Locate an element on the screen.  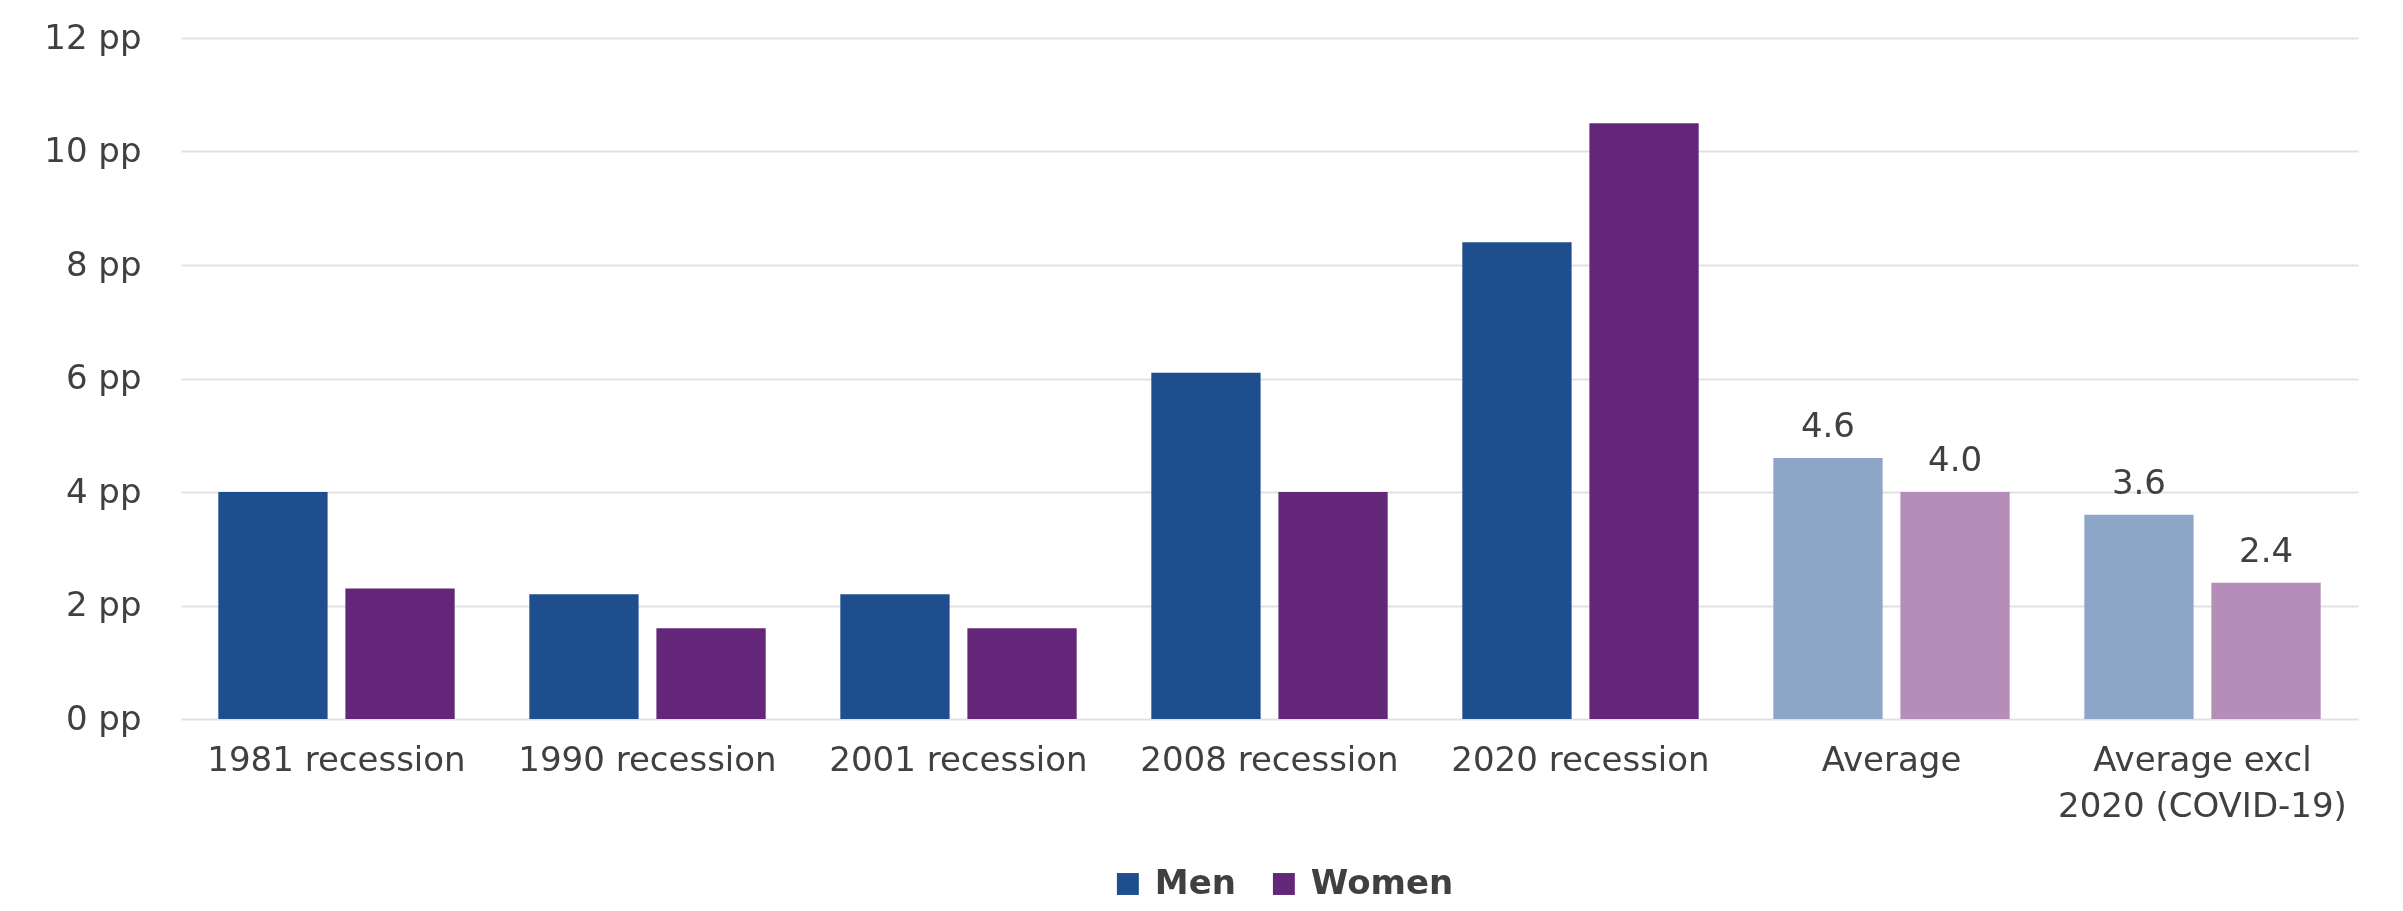
data-label: 3.6 is located at coordinates (2138, 481).